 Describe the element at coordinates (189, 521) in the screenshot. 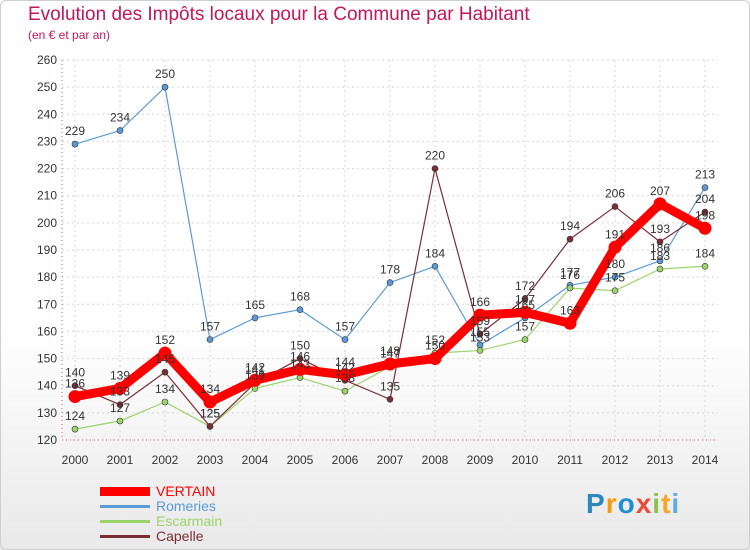

I see `legend-label: Escarmain` at that location.